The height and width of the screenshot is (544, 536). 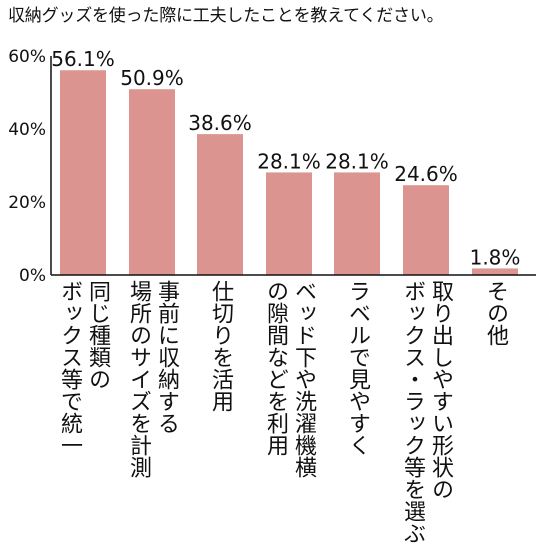 What do you see at coordinates (220, 123) in the screenshot?
I see `data-label-3: 38.6%` at bounding box center [220, 123].